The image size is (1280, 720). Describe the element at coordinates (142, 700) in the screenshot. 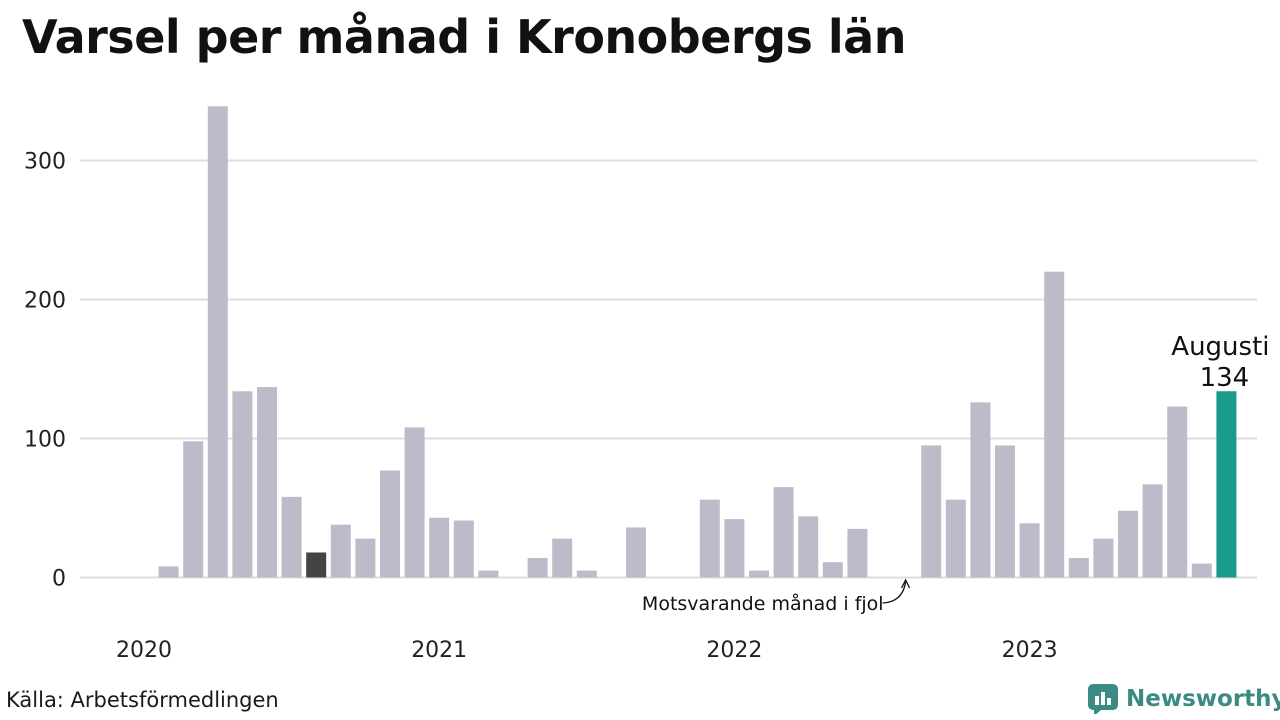

I see `source-credit: Källa: Arbetsförmedlingen` at that location.